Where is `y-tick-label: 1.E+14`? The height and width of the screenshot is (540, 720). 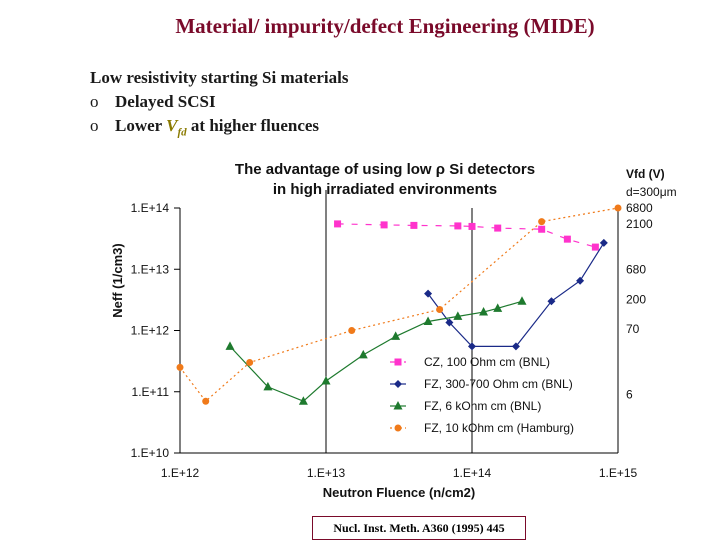 y-tick-label: 1.E+14 is located at coordinates (150, 208).